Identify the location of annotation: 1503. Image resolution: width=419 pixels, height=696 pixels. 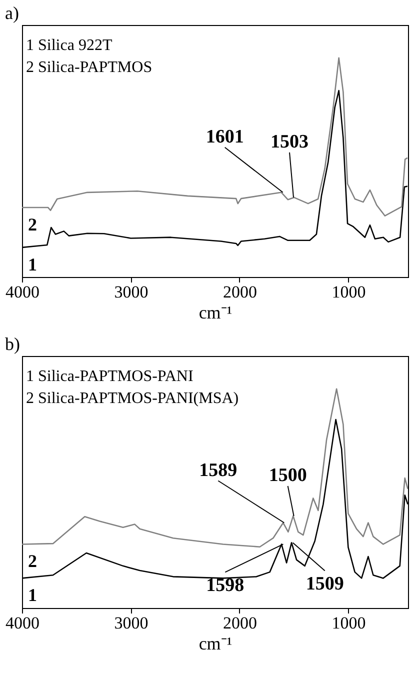
(289, 141).